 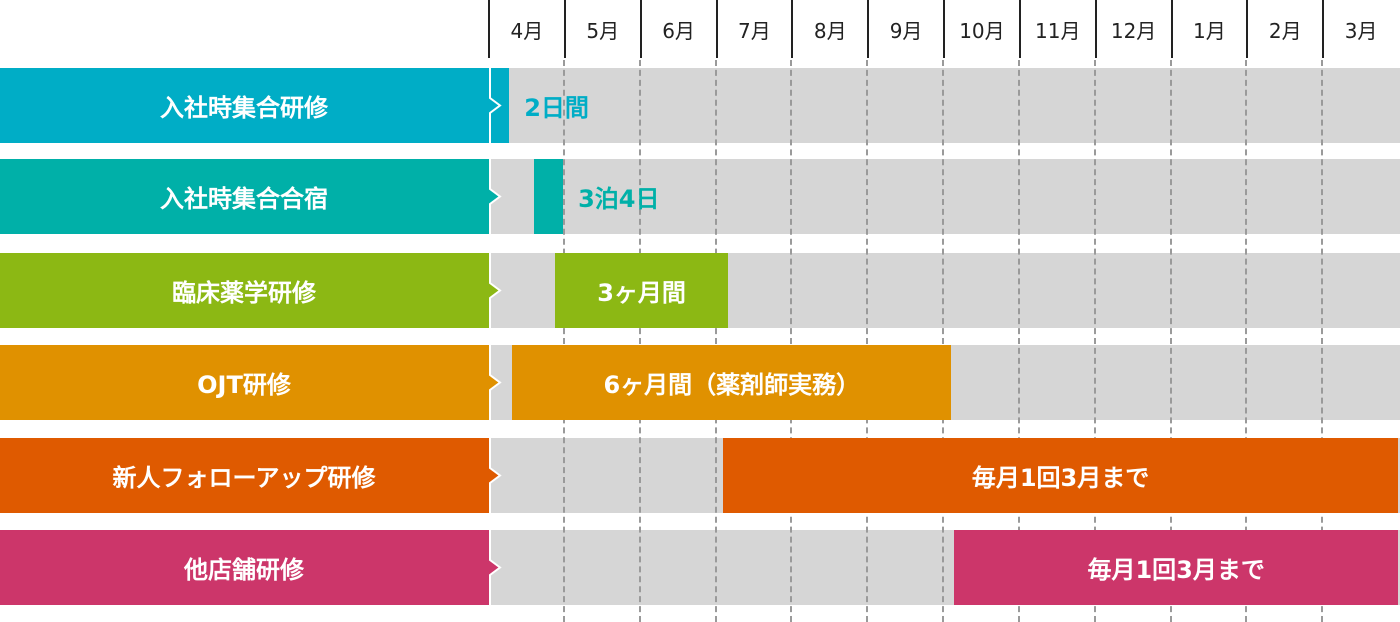 I want to click on row-label: 入社時集合研修, so click(x=244, y=105).